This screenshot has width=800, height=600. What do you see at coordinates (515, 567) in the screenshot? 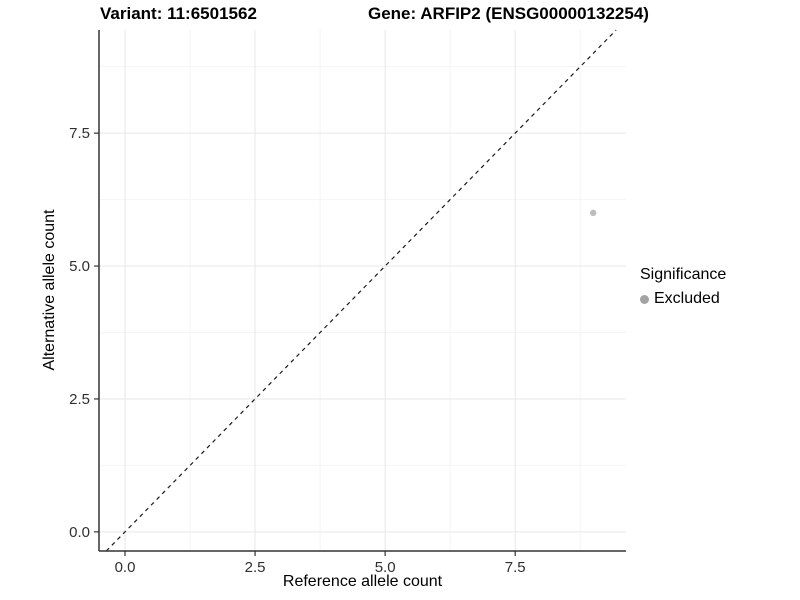
I see `x-tick-label: 7.5` at bounding box center [515, 567].